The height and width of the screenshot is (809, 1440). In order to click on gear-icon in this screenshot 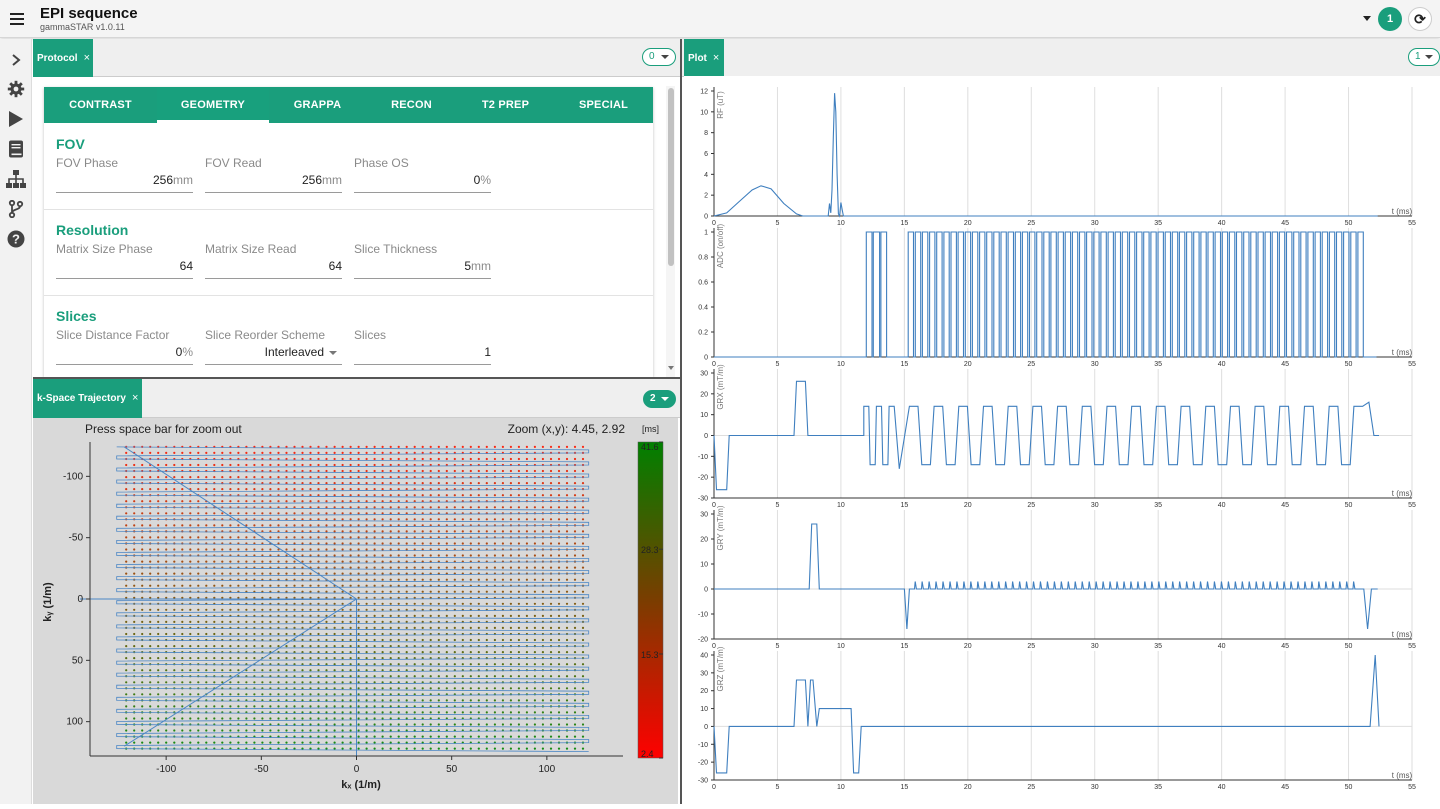, I will do `click(16, 89)`.